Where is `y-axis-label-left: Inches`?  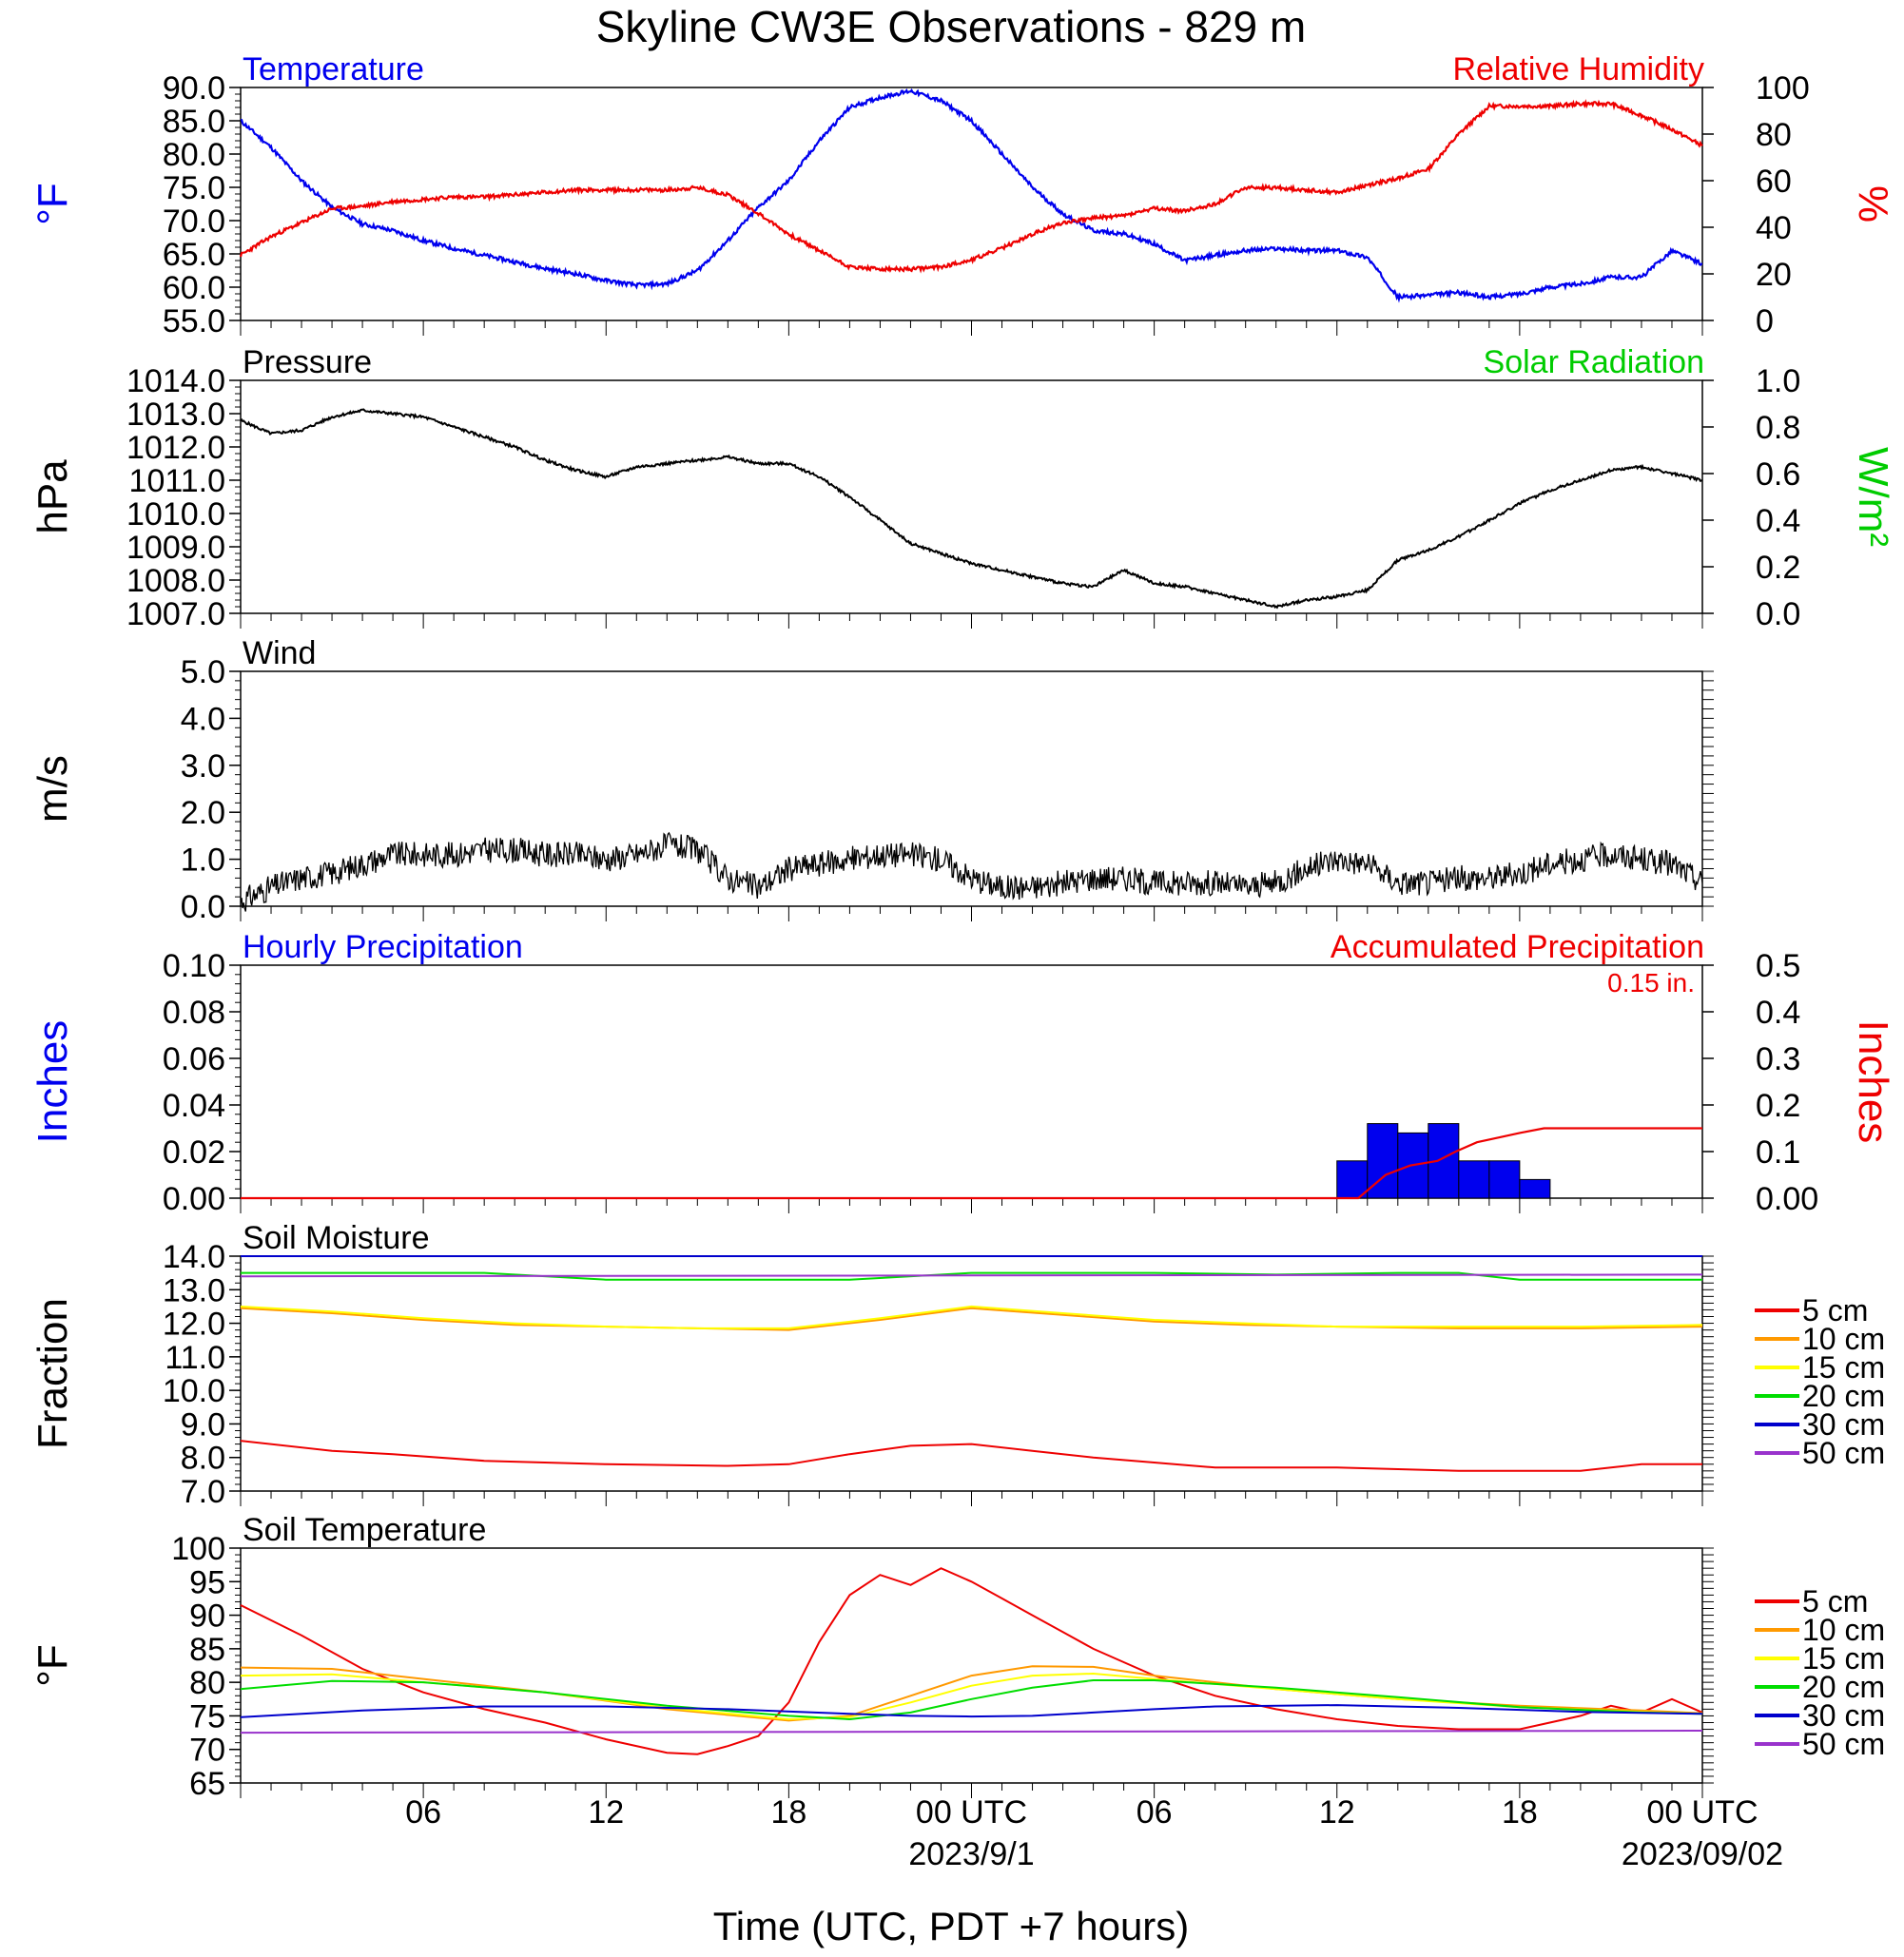 y-axis-label-left: Inches is located at coordinates (52, 1082).